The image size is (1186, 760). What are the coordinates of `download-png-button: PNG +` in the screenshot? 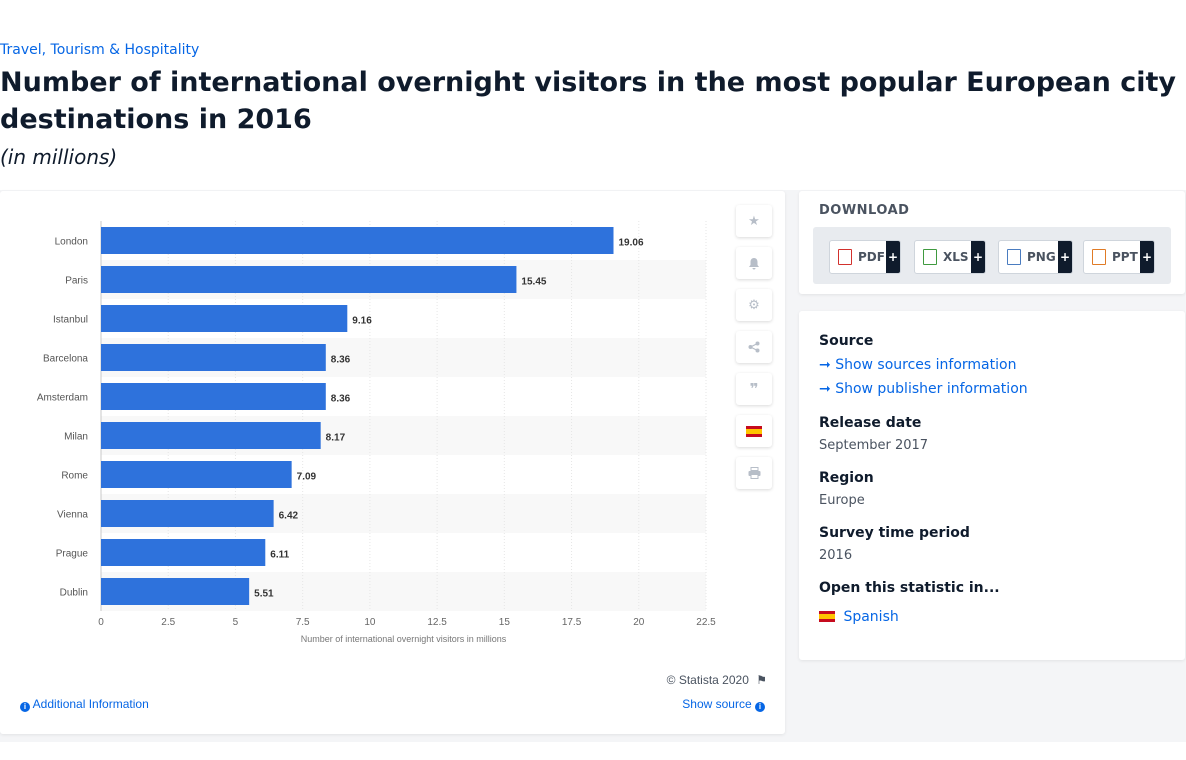 It's located at (1035, 257).